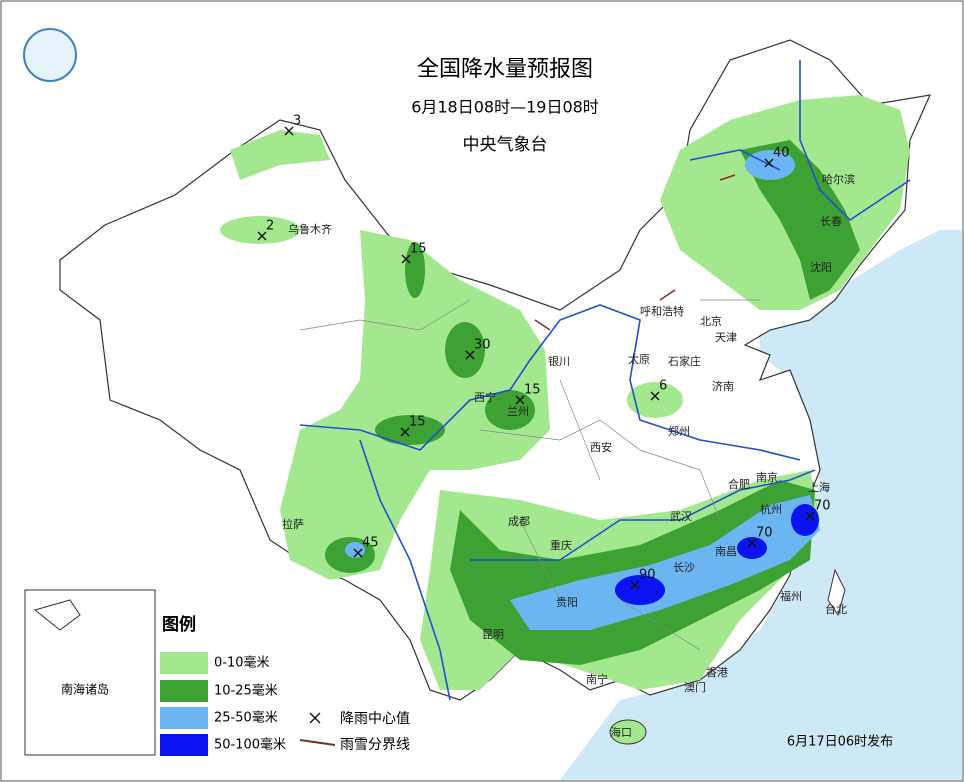  I want to click on city-label: 上海, so click(819, 487).